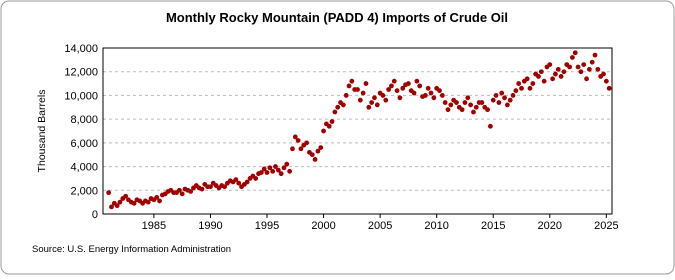  Describe the element at coordinates (210, 226) in the screenshot. I see `x-tick-label: 1990` at that location.